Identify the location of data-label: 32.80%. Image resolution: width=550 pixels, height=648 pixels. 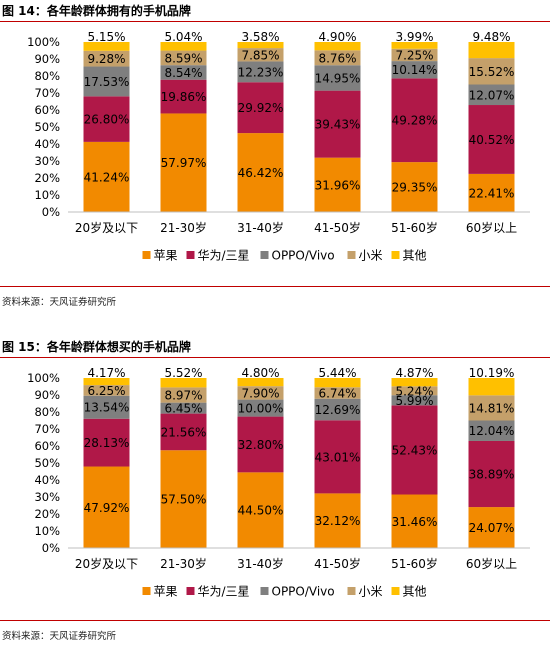
(261, 445).